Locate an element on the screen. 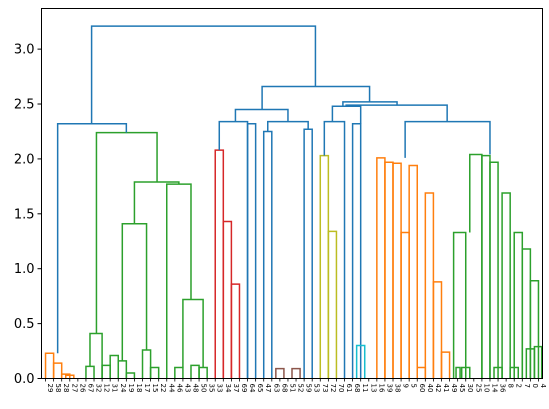 This screenshot has width=549, height=409. leaf-label: 67 is located at coordinates (90, 388).